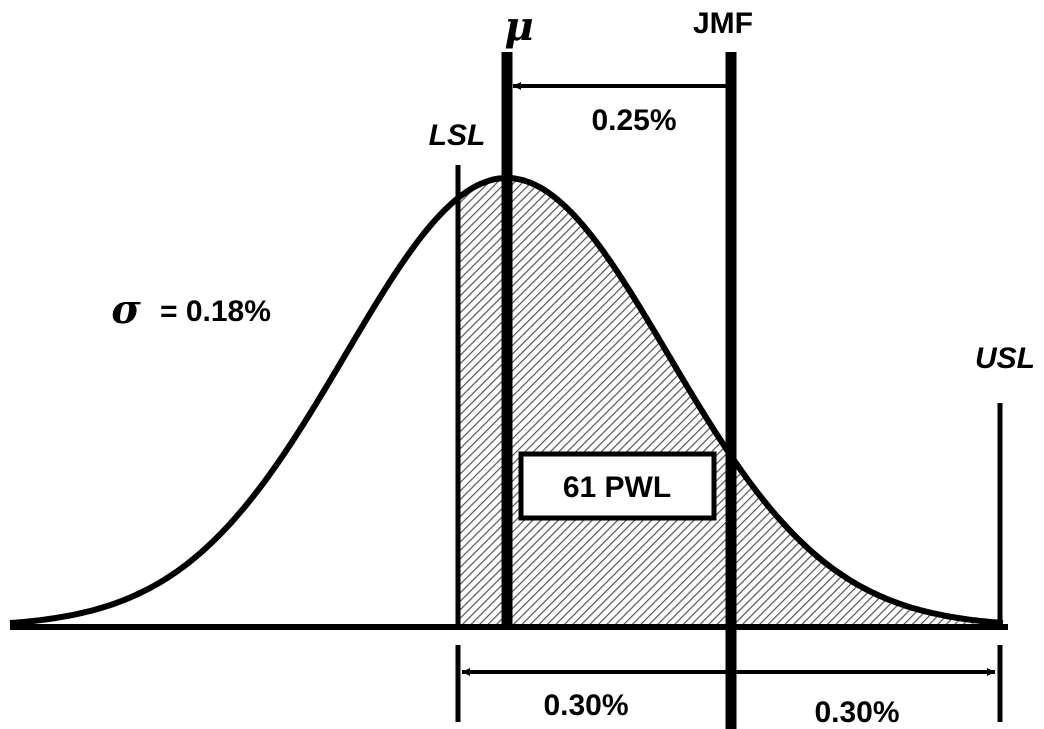 The height and width of the screenshot is (729, 1044). What do you see at coordinates (126, 309) in the screenshot?
I see `sigma-symbol: σ` at bounding box center [126, 309].